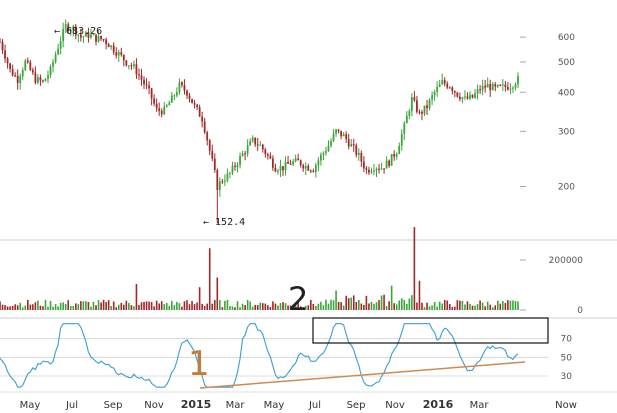 The image size is (617, 413). What do you see at coordinates (356, 405) in the screenshot?
I see `x-tick-label: Sep` at bounding box center [356, 405].